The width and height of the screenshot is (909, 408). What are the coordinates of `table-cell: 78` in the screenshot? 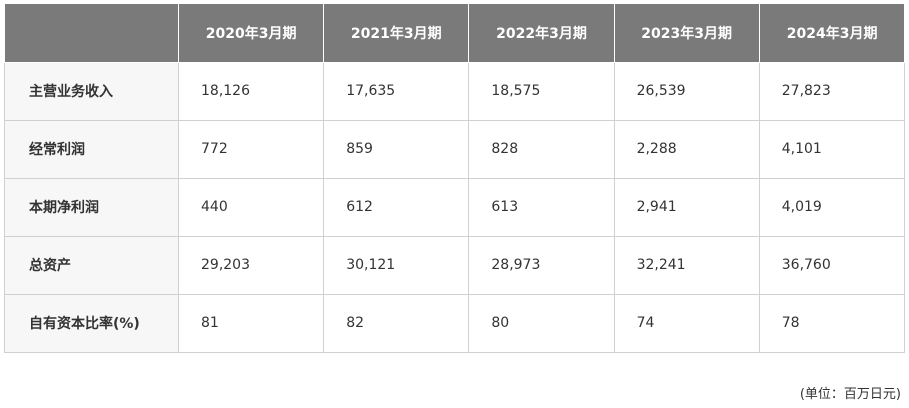 It's located at (831, 323).